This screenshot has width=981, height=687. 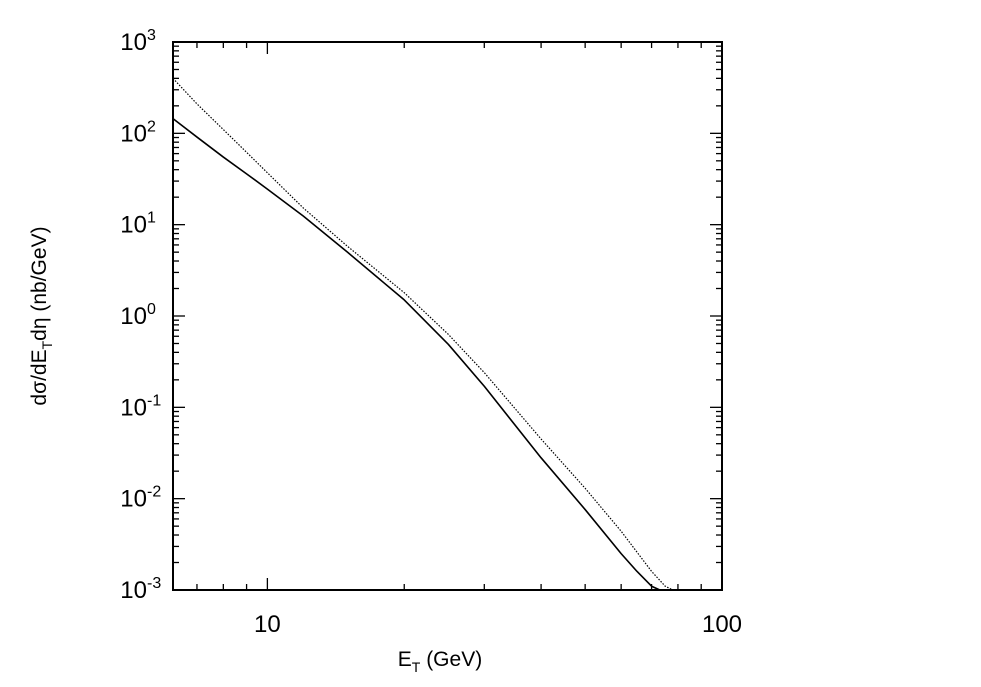 I want to click on y-axis-label: dσ/dETdη (nb/GeV), so click(x=41, y=315).